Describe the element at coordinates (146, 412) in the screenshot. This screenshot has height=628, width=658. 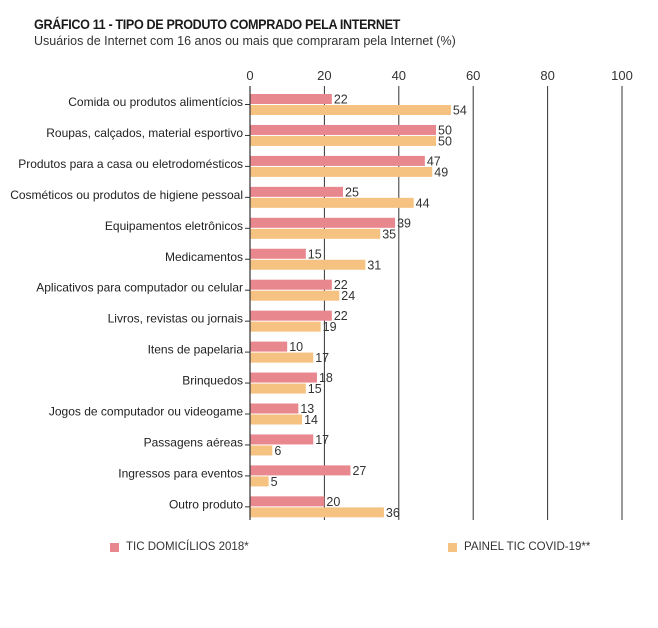
I see `category-label: Jogos de computador ou videogame` at that location.